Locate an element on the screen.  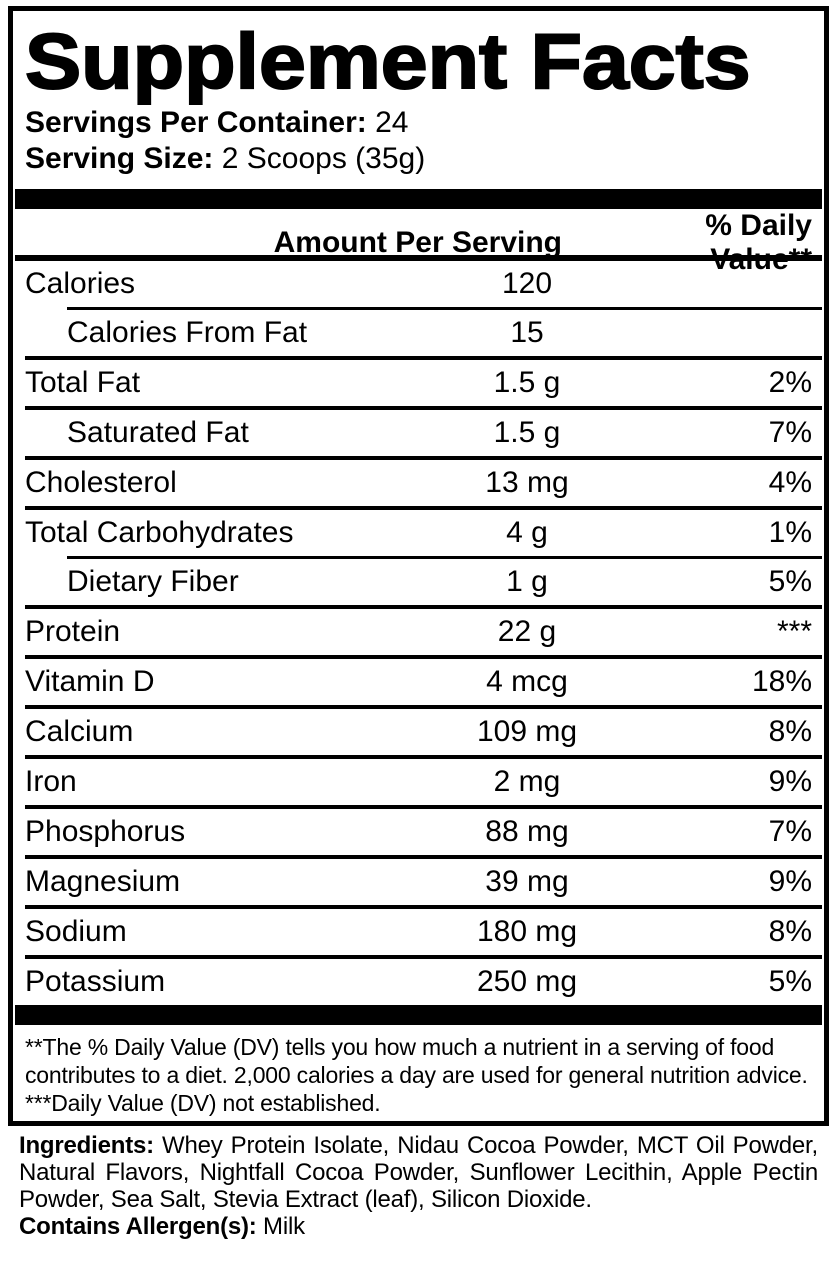
serving-size-value: 2 Scoops (35g) is located at coordinates (323, 158).